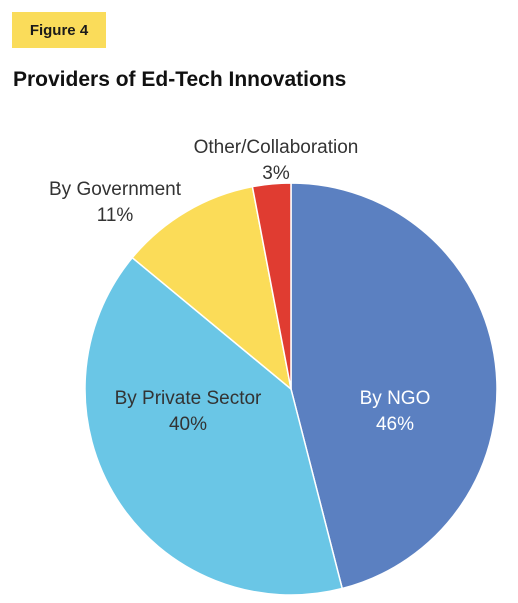 The width and height of the screenshot is (518, 603). What do you see at coordinates (211, 287) in the screenshot?
I see `pie-slice-by-government` at bounding box center [211, 287].